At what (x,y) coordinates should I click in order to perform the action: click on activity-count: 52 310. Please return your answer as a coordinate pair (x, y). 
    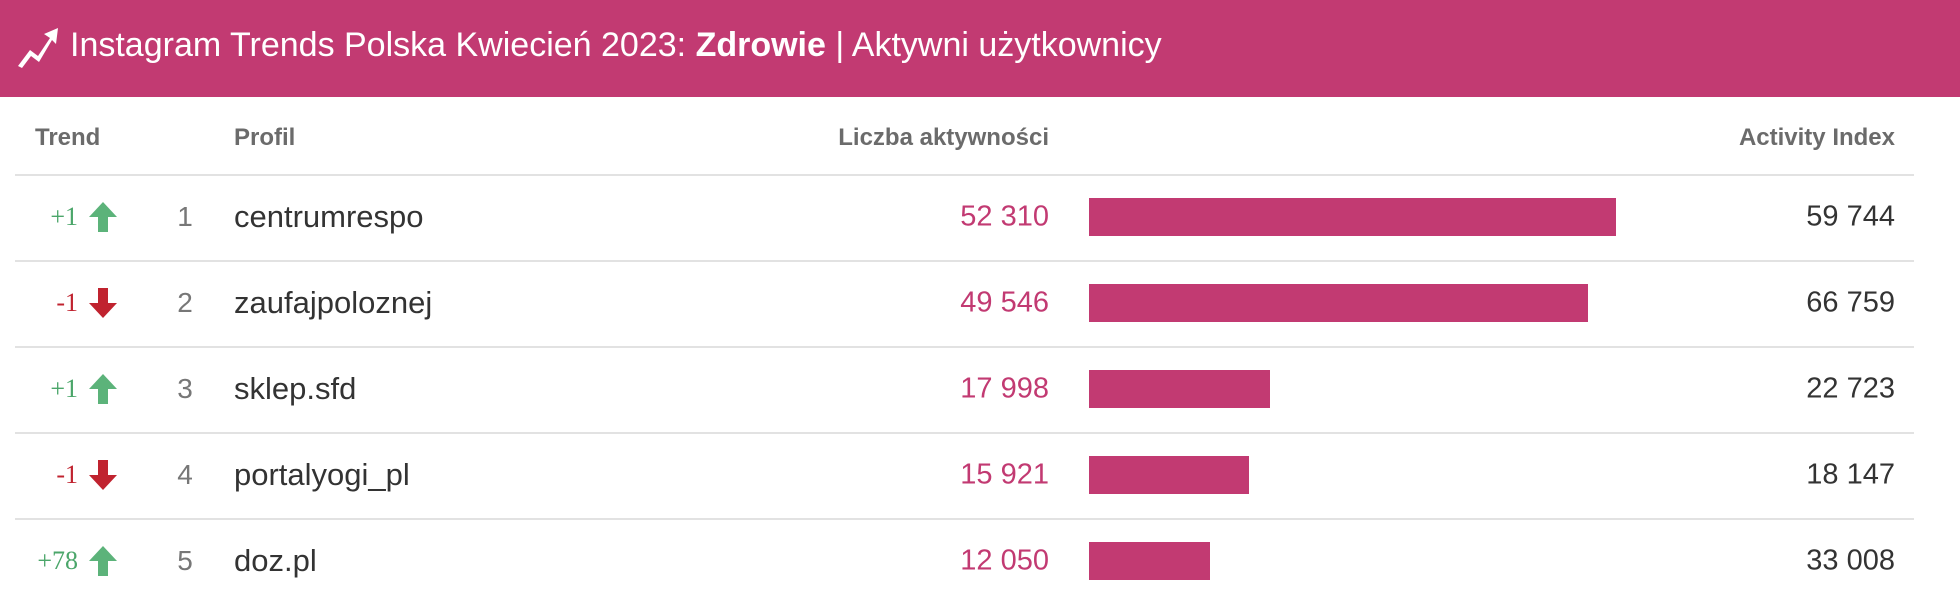
    Looking at the image, I should click on (1004, 216).